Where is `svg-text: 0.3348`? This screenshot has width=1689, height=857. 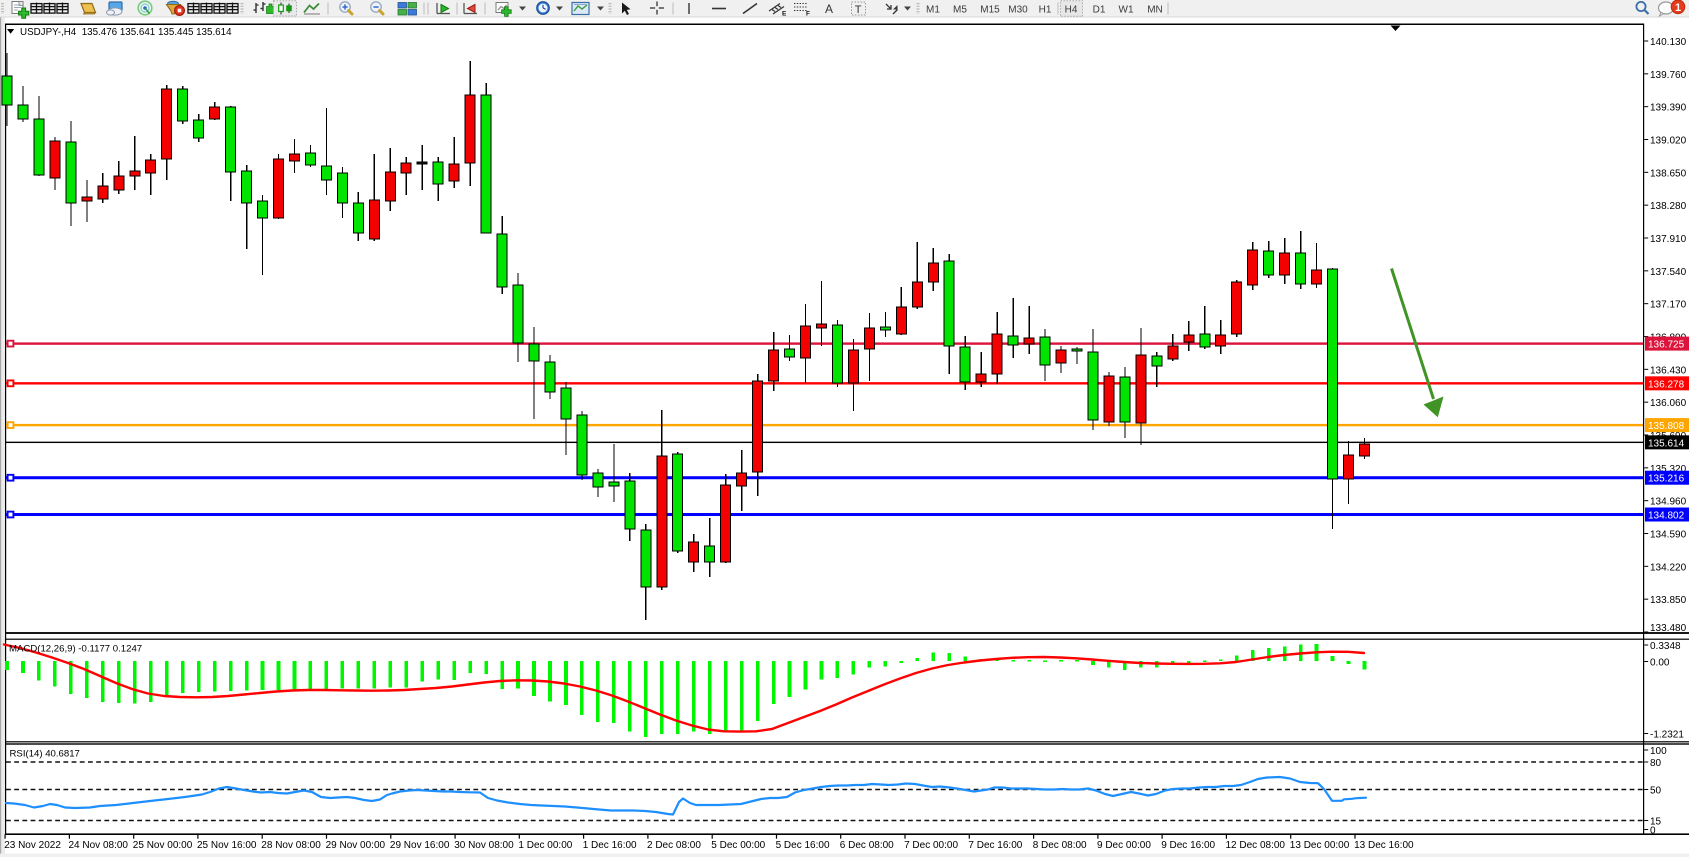
svg-text: 0.3348 is located at coordinates (1665, 646).